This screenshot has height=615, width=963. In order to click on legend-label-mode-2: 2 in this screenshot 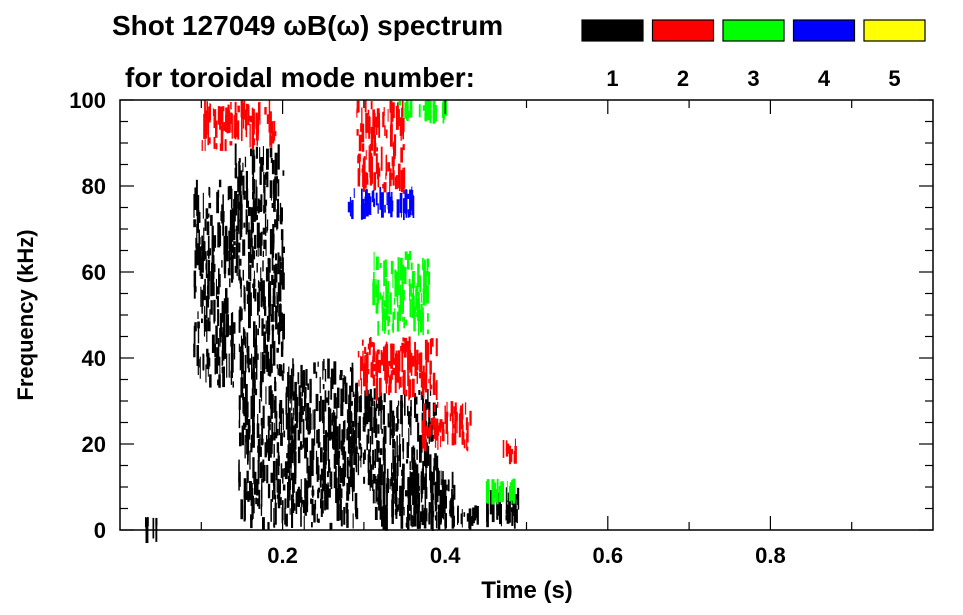, I will do `click(683, 78)`.